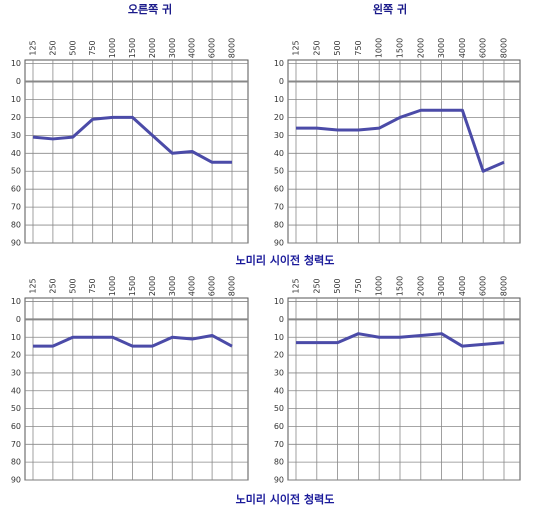 The image size is (543, 513). Describe the element at coordinates (390, 9) in the screenshot. I see `chart-title: 왼쪽 귀` at that location.